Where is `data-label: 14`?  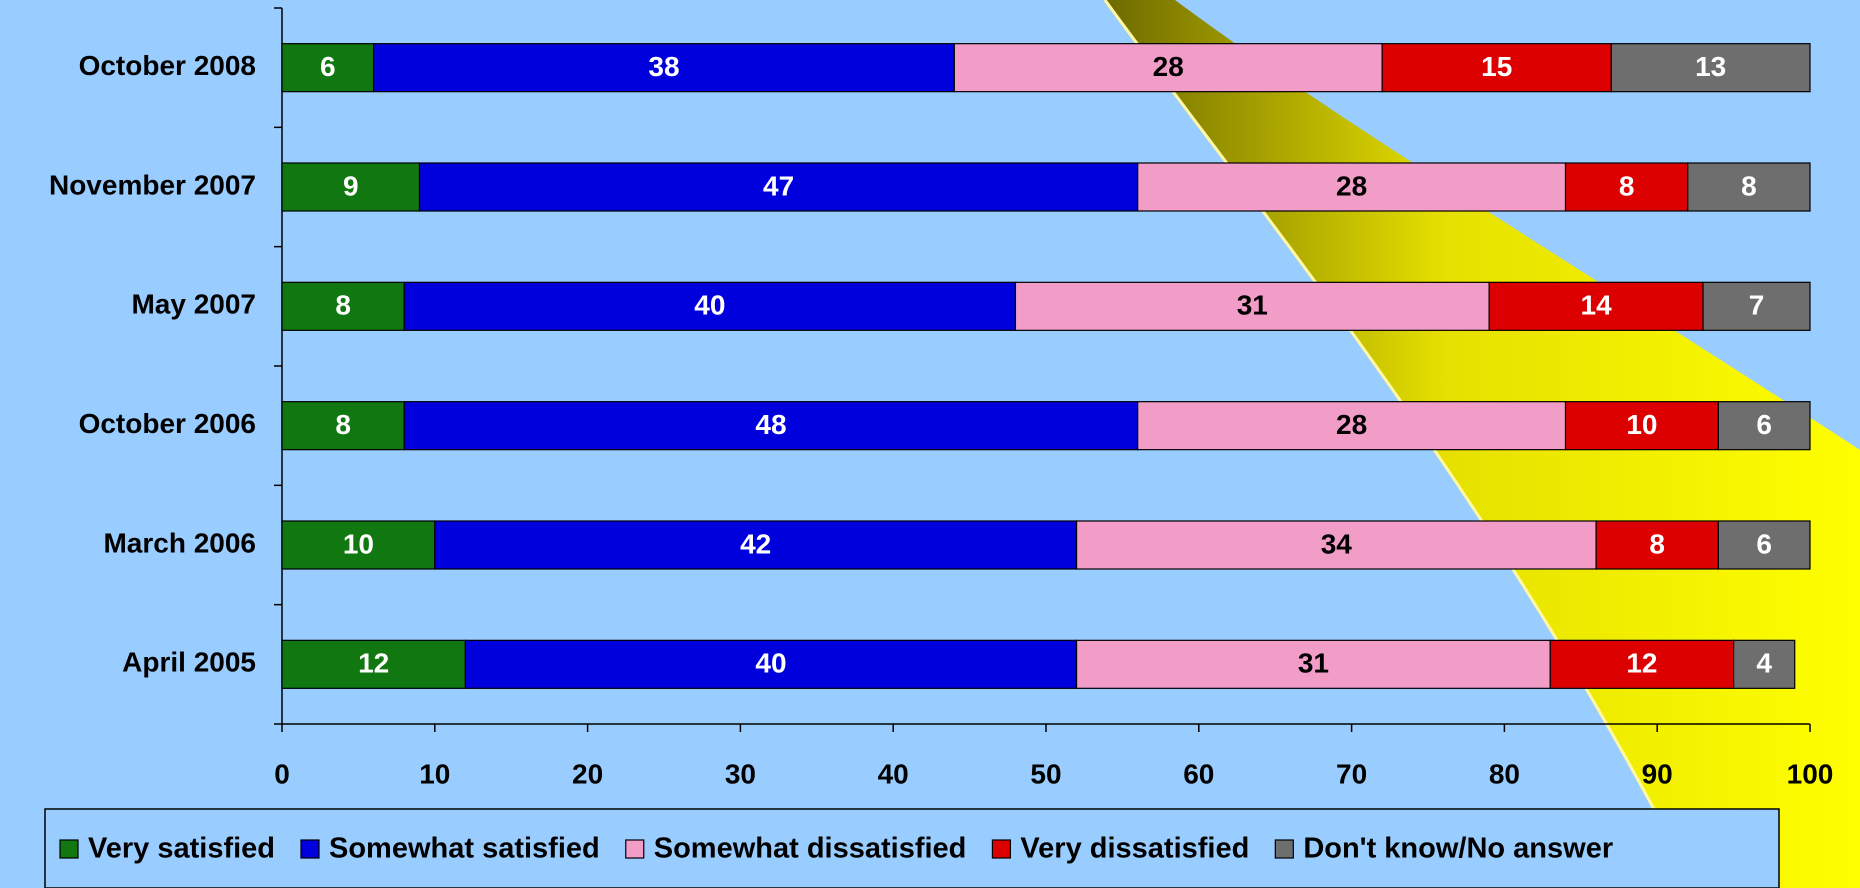 data-label: 14 is located at coordinates (1597, 305).